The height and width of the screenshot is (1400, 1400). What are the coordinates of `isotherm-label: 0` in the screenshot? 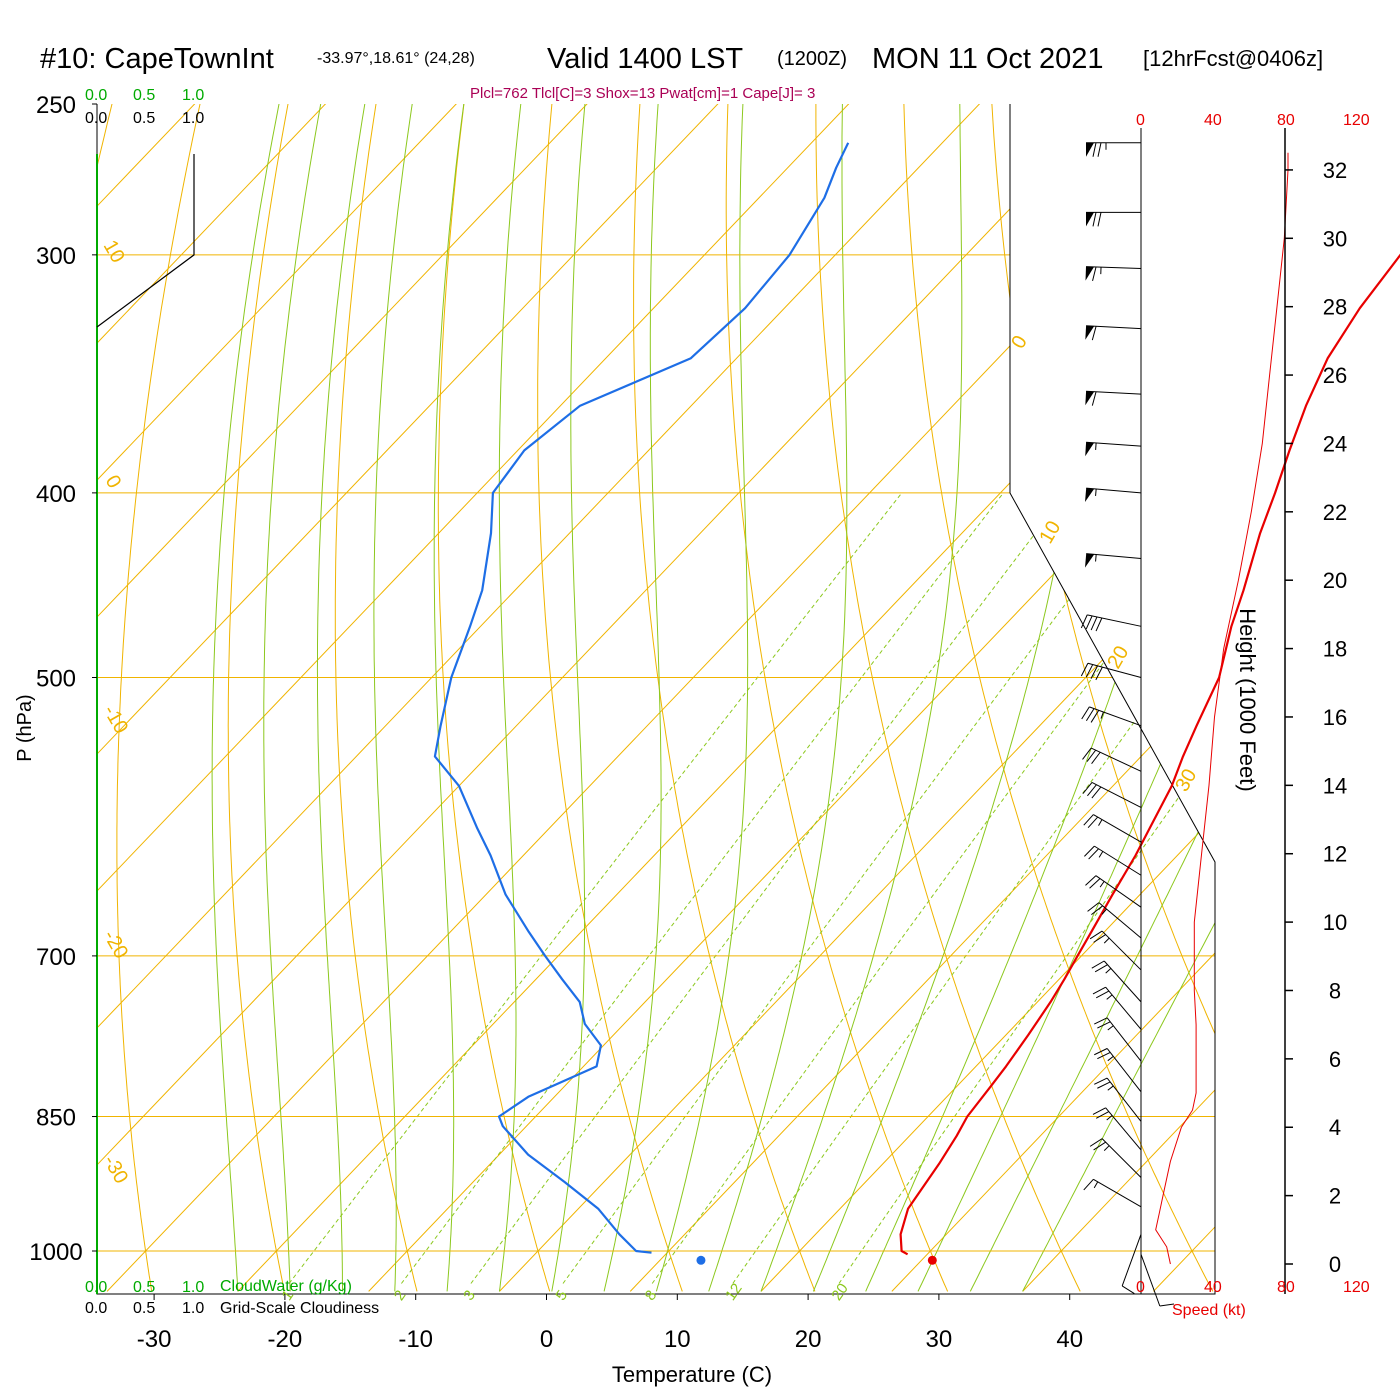 It's located at (113, 482).